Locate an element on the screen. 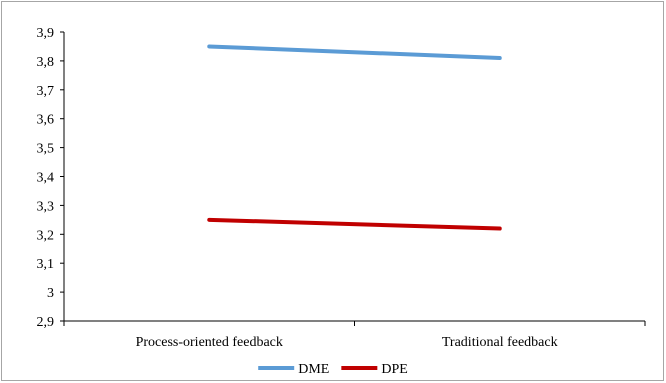 The height and width of the screenshot is (383, 666). y-tick-label: 3,6 is located at coordinates (46, 120).